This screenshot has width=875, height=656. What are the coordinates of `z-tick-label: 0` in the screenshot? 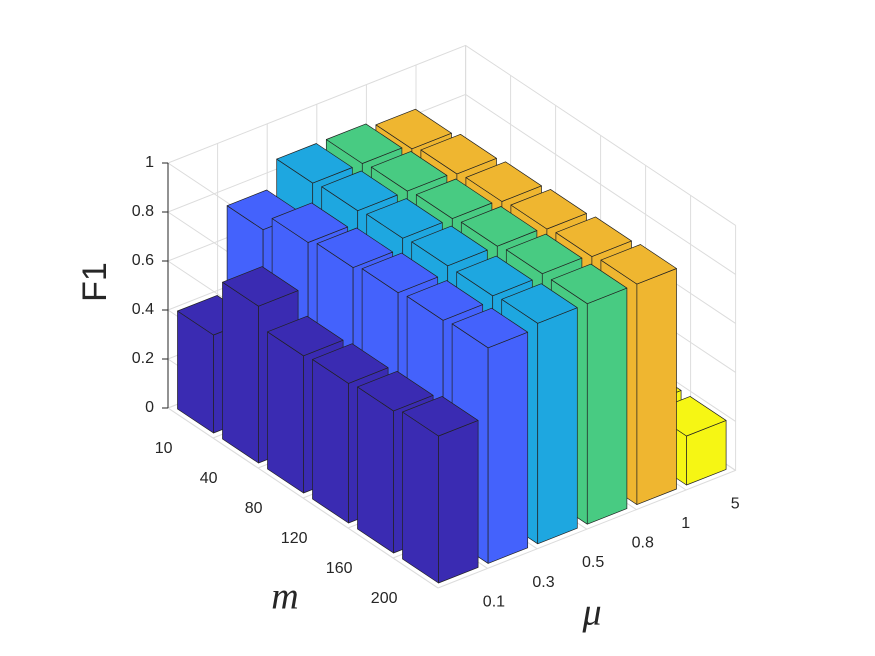 It's located at (149, 407).